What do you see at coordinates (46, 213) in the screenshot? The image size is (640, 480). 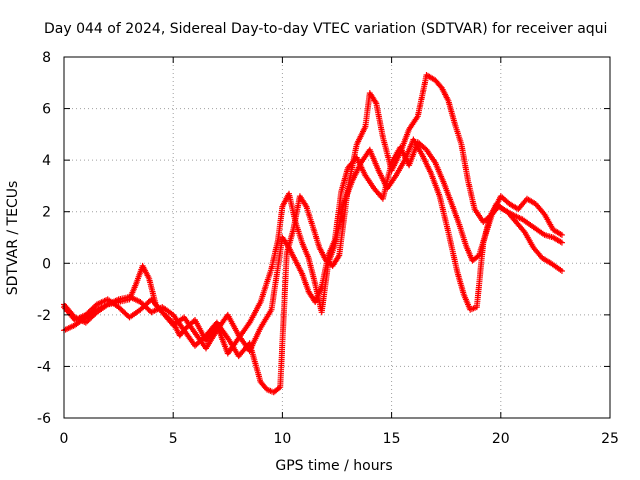 I see `y-tick-label: 2` at bounding box center [46, 213].